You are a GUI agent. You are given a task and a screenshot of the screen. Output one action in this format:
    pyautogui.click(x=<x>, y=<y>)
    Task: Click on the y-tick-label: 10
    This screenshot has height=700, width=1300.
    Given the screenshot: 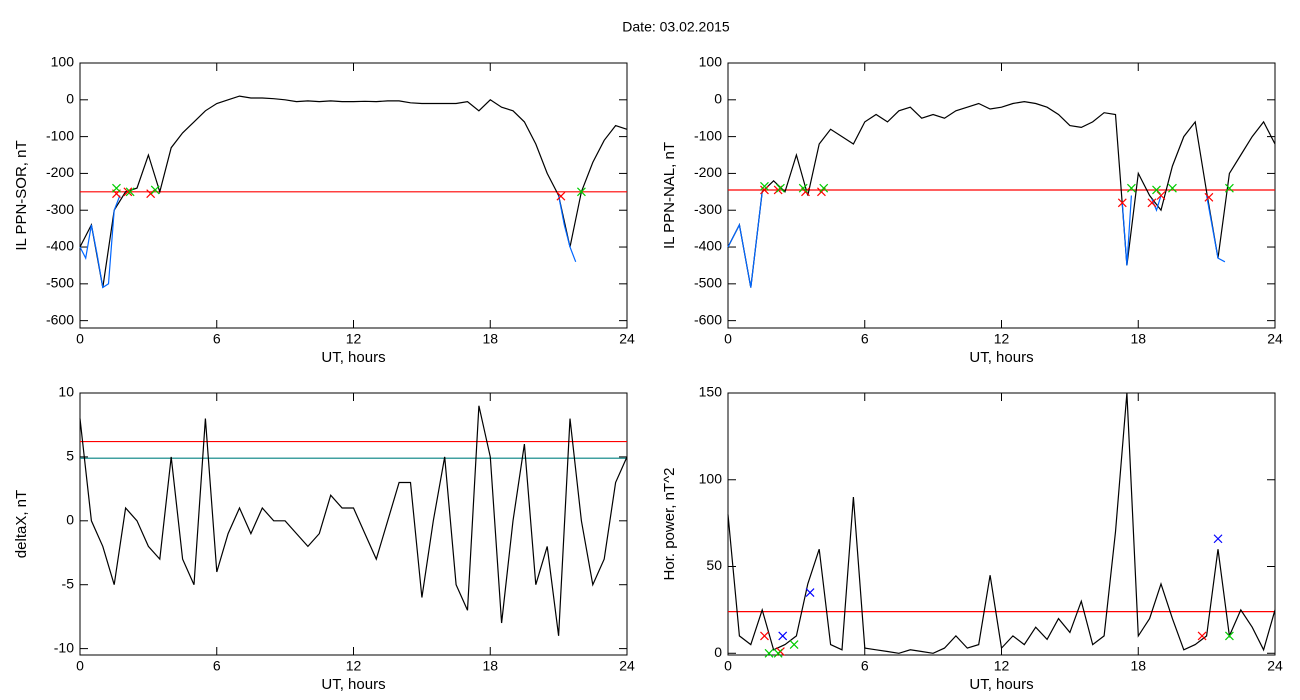 What is the action you would take?
    pyautogui.click(x=66, y=392)
    